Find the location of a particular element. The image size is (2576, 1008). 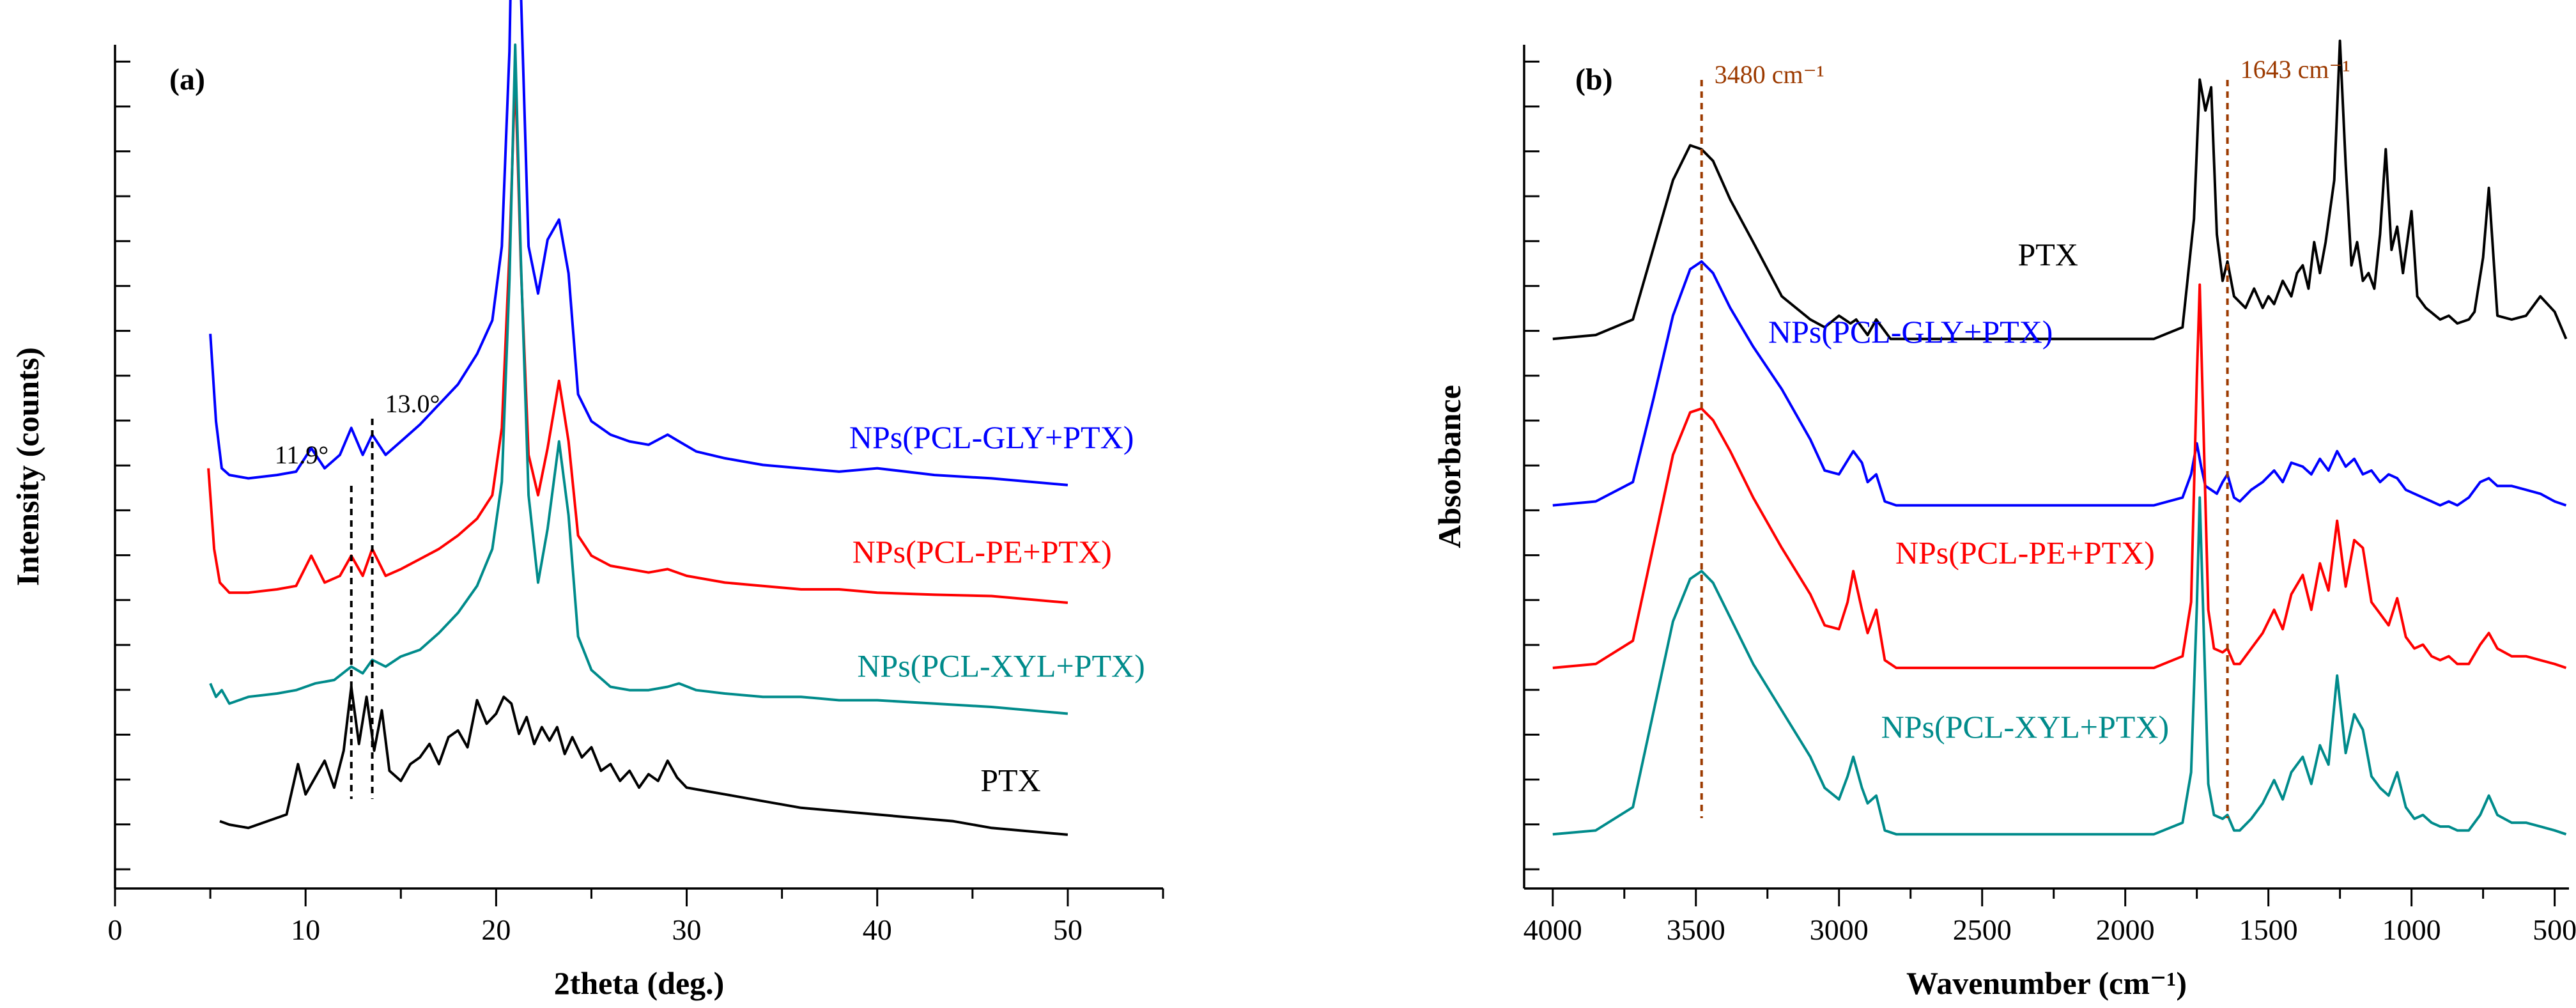

panel-label: (a) is located at coordinates (187, 80).